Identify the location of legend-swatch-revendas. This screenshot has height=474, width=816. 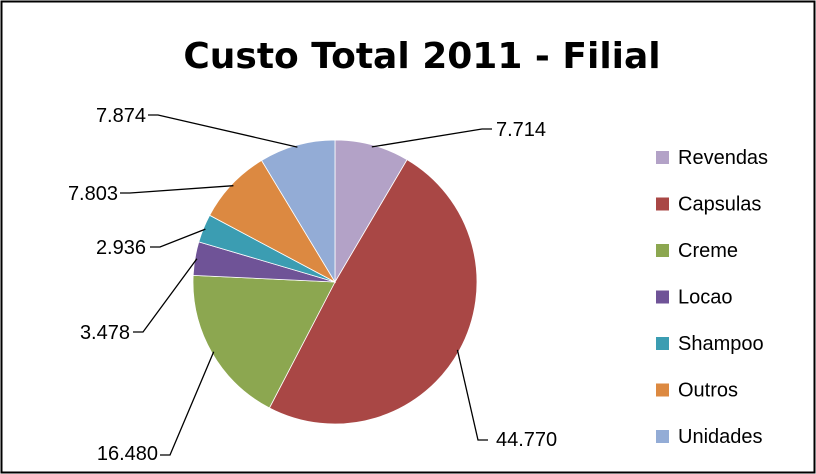
(662, 157).